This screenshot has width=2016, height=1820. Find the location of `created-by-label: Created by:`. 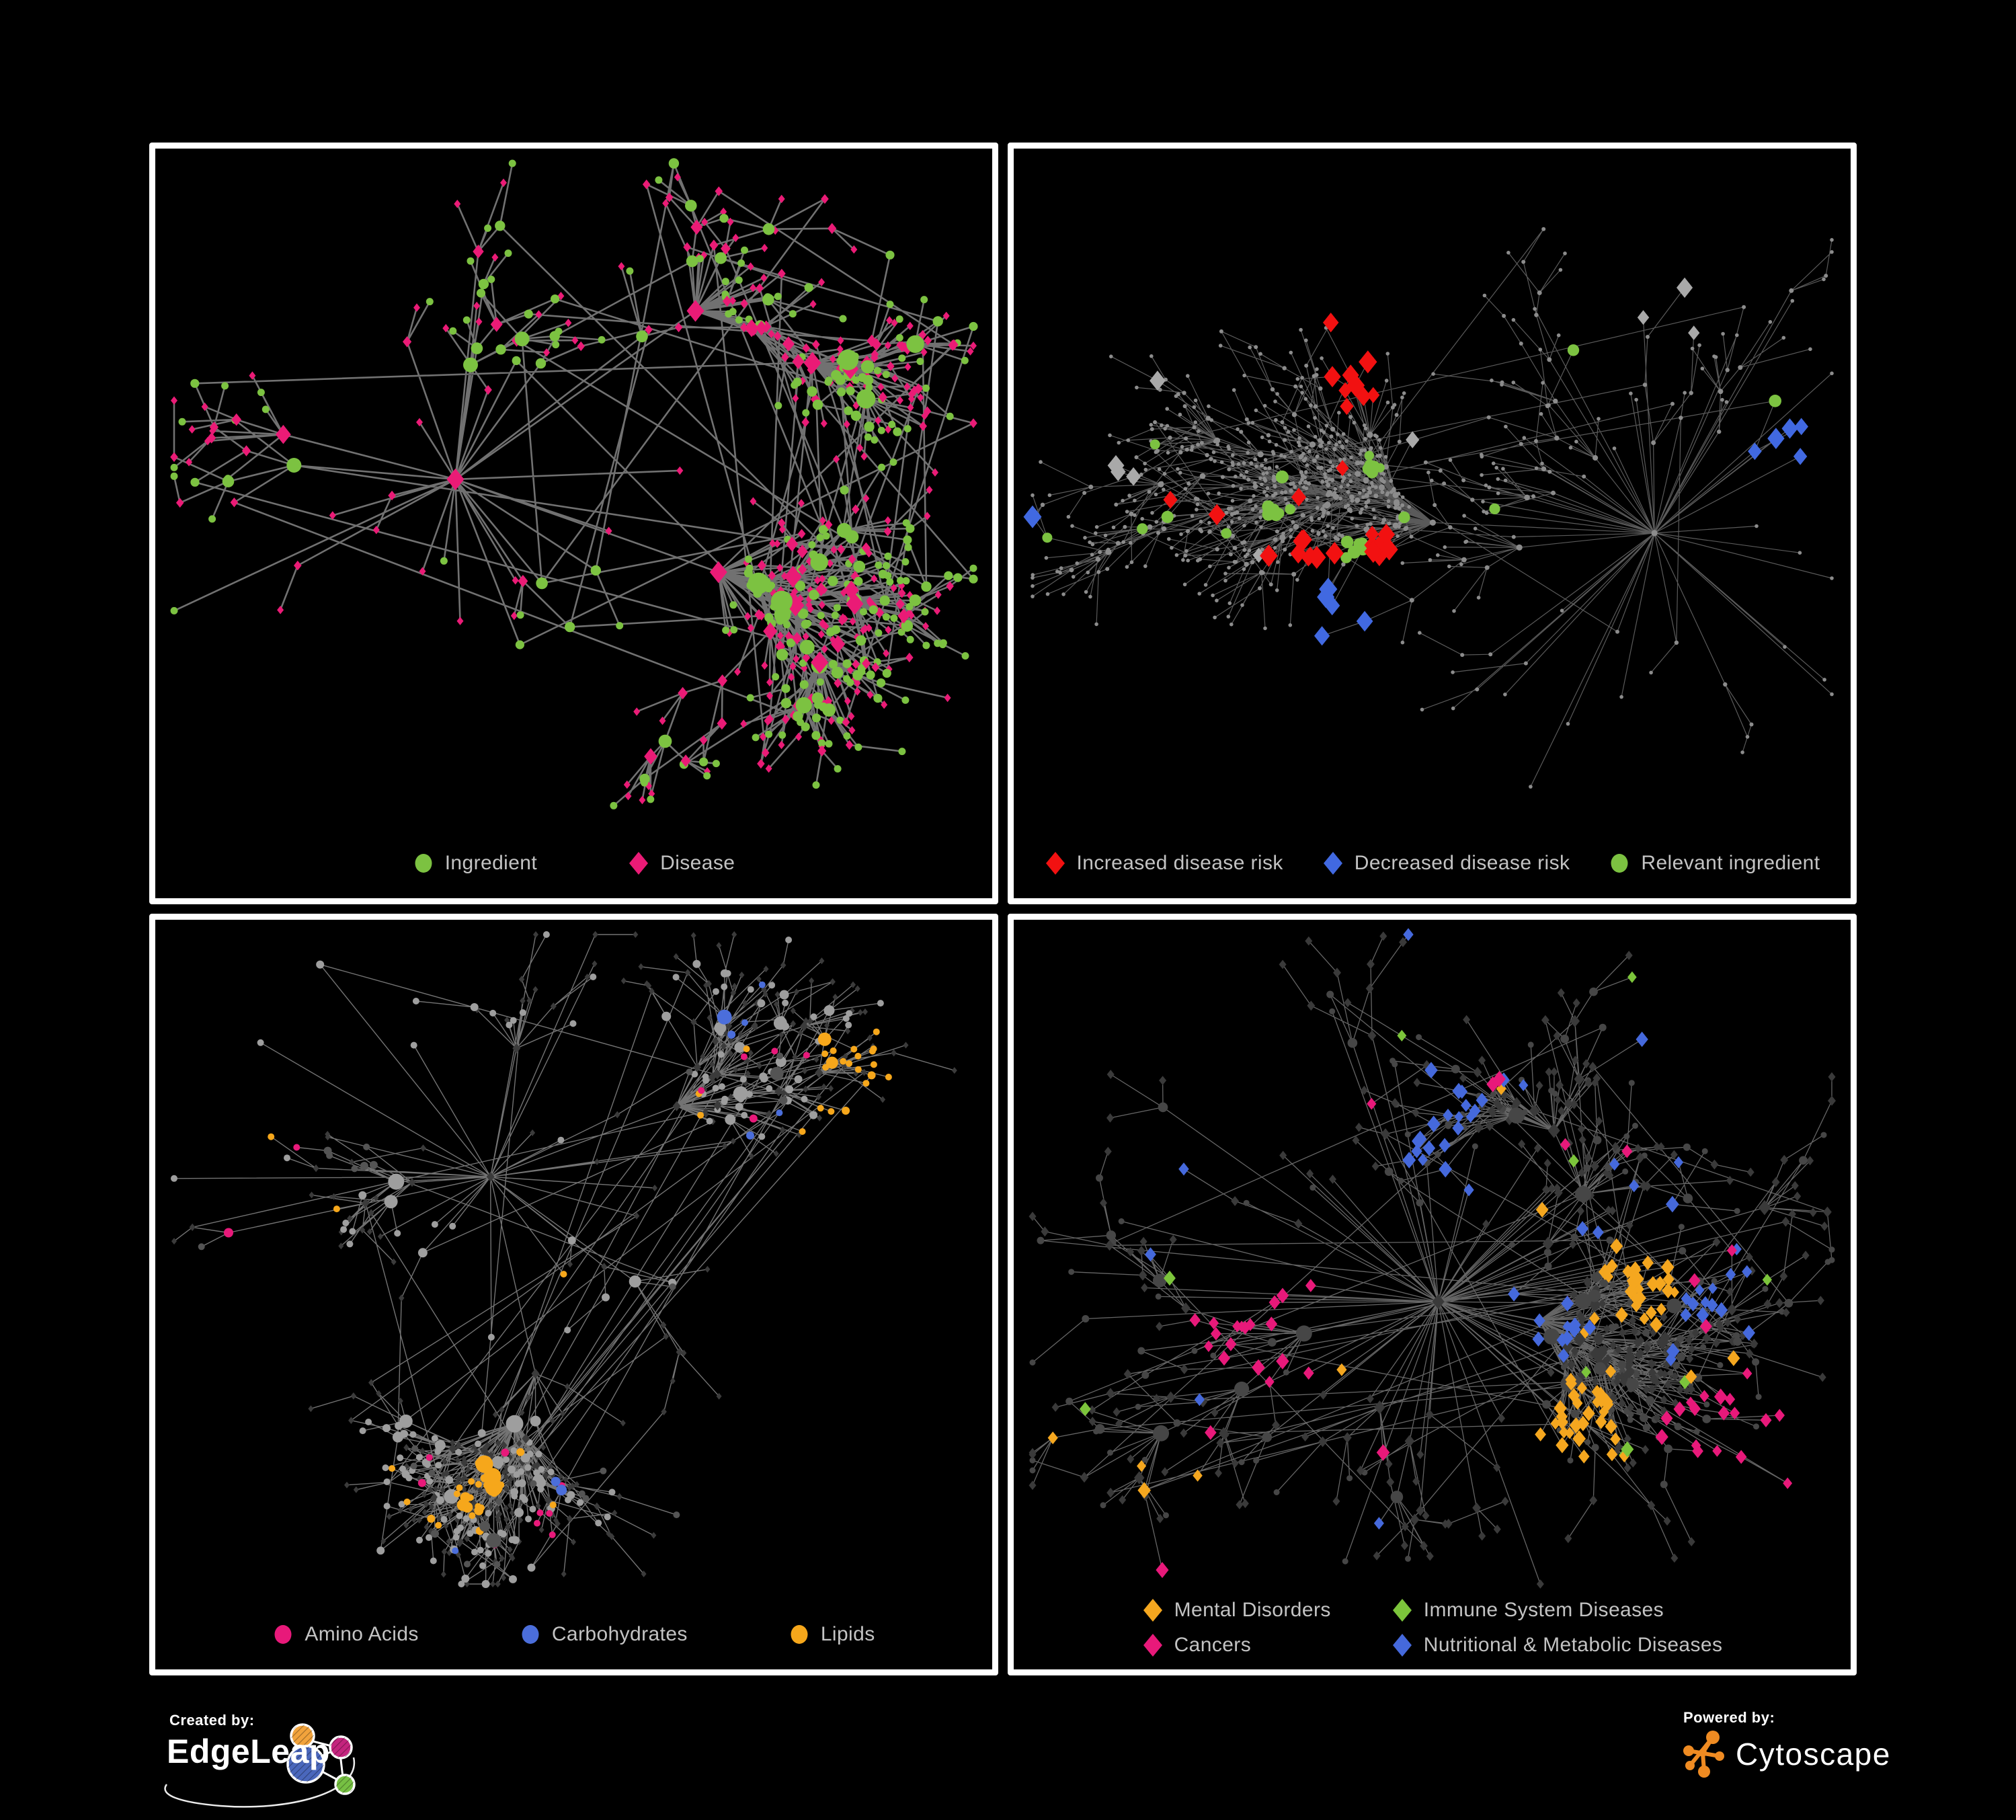

created-by-label: Created by: is located at coordinates (212, 1720).